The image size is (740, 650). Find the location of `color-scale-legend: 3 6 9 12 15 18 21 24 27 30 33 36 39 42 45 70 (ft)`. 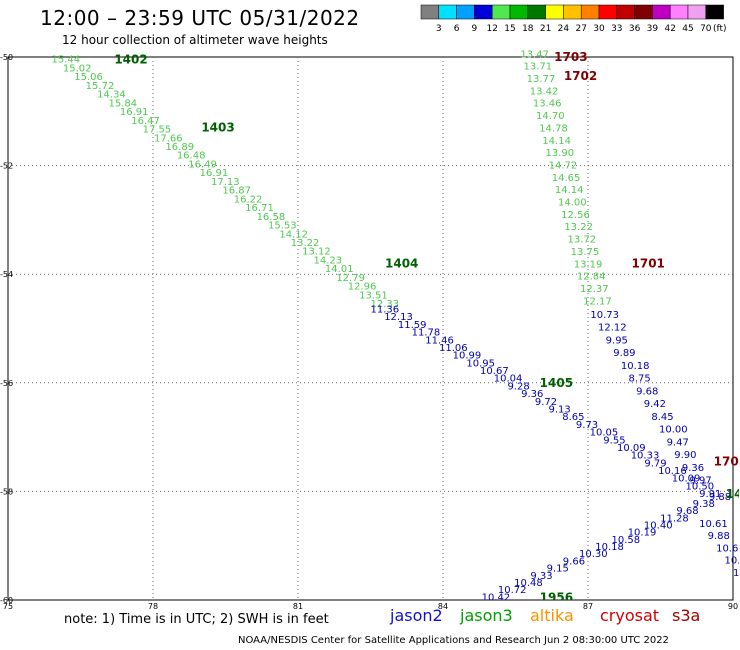

color-scale-legend: 3 6 9 12 15 18 21 24 27 30 33 36 39 42 45 70 (ft) is located at coordinates (573, 19).